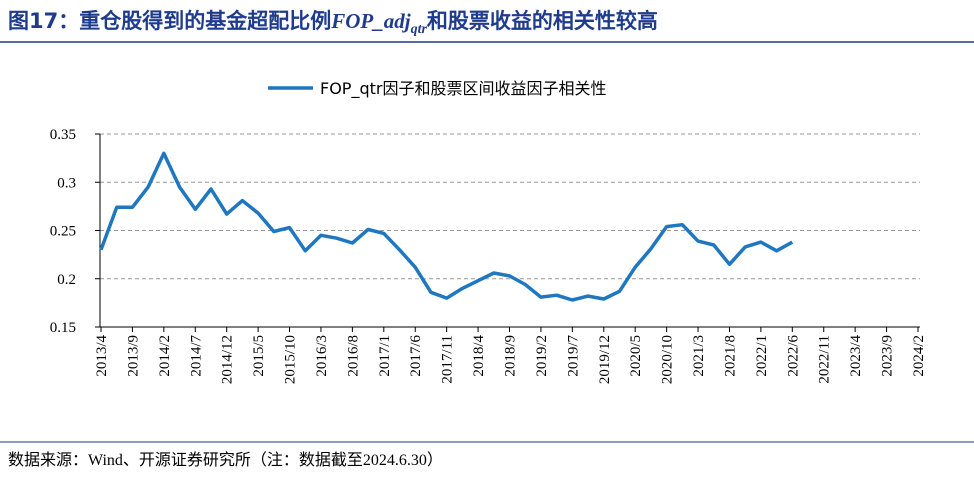 This screenshot has height=478, width=974. What do you see at coordinates (66, 280) in the screenshot?
I see `y-tick-label: 0.2` at bounding box center [66, 280].